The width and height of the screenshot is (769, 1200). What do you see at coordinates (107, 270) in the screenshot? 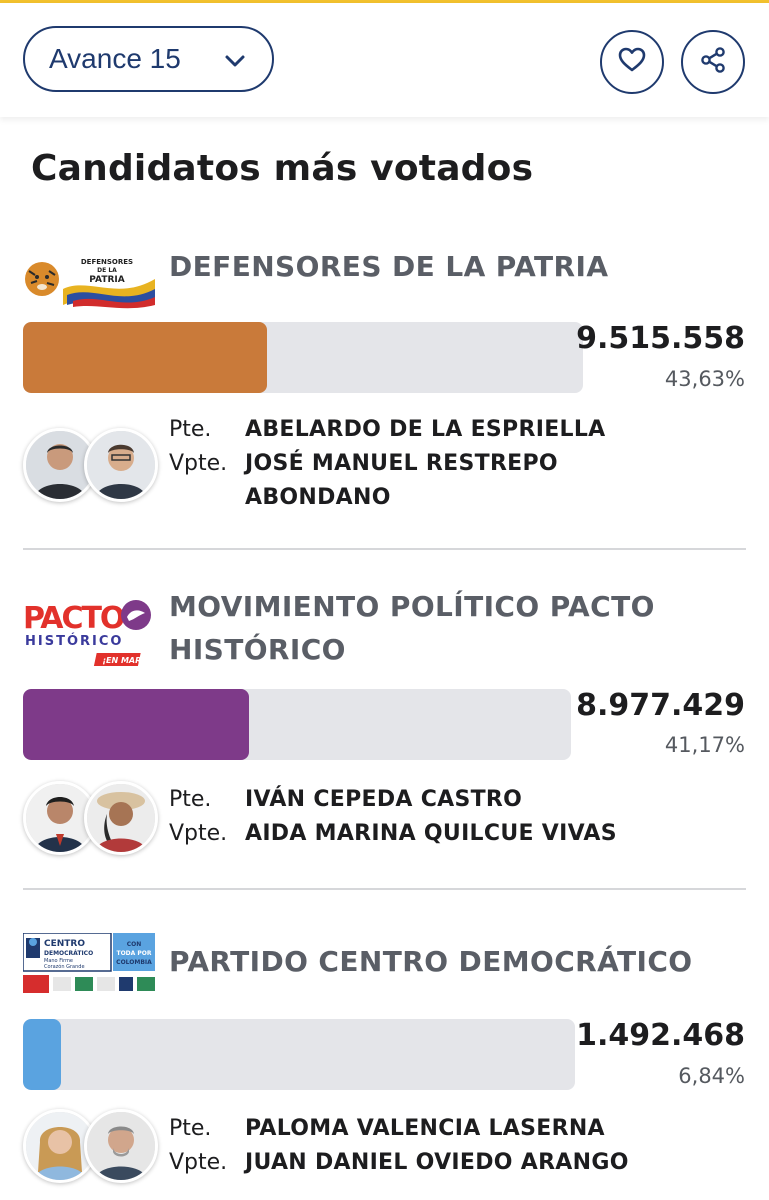
I see `logo-text-line: DE LA` at bounding box center [107, 270].